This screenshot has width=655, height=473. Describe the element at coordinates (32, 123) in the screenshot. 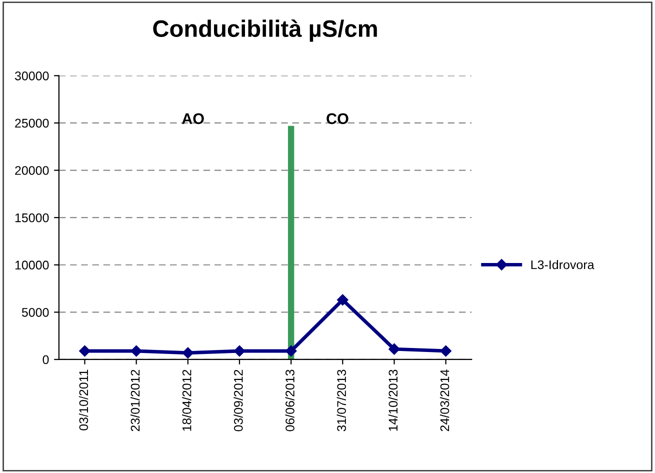

I see `y-tick-label: 25000` at that location.